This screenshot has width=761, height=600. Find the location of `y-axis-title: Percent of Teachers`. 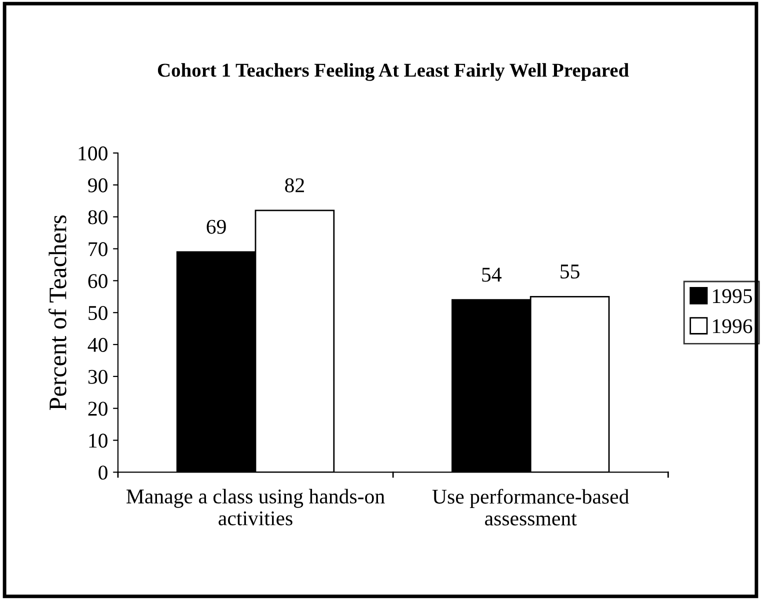

y-axis-title: Percent of Teachers is located at coordinates (57, 312).